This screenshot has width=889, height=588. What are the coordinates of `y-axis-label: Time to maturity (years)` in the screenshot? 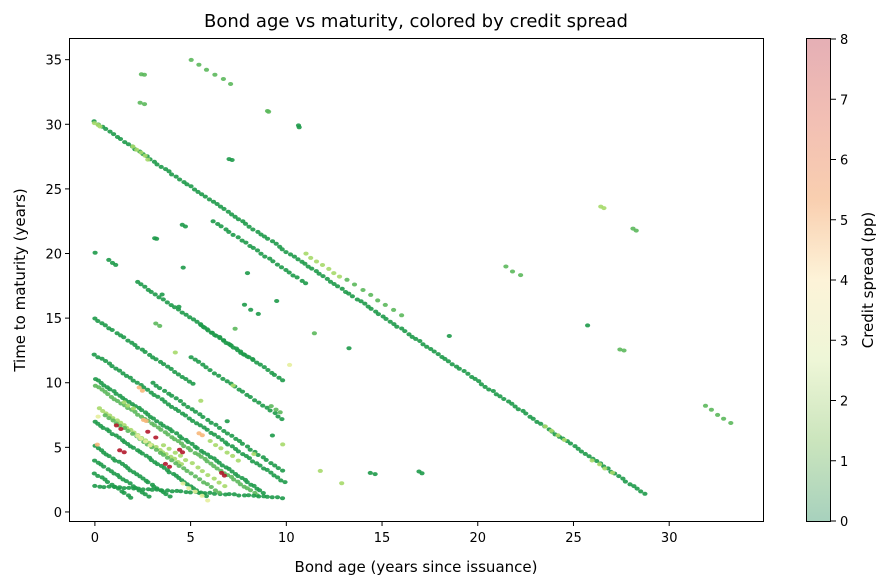 It's located at (20, 280).